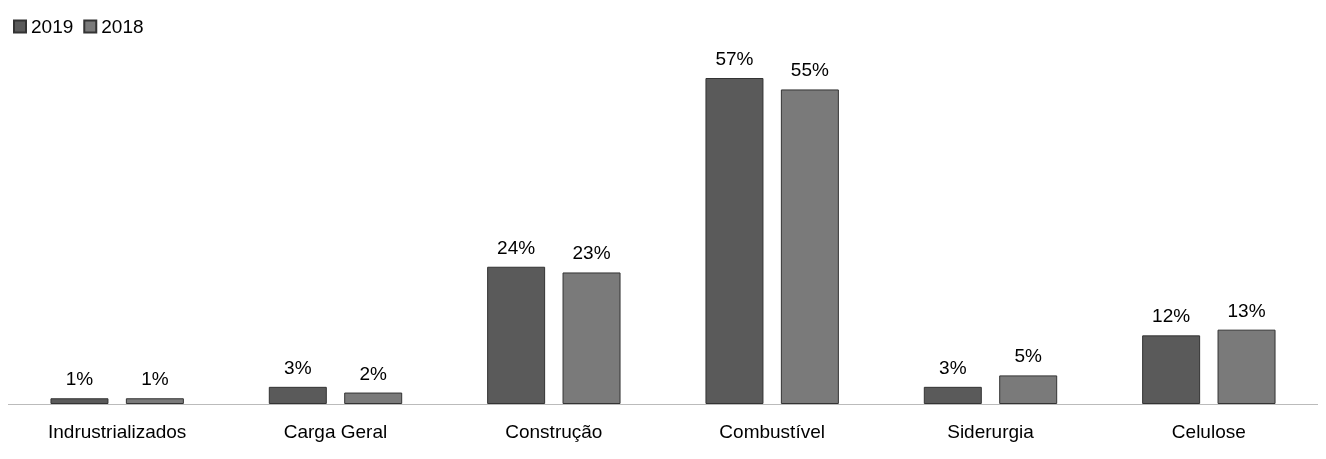  Describe the element at coordinates (554, 431) in the screenshot. I see `x-tick-label: Construção` at that location.